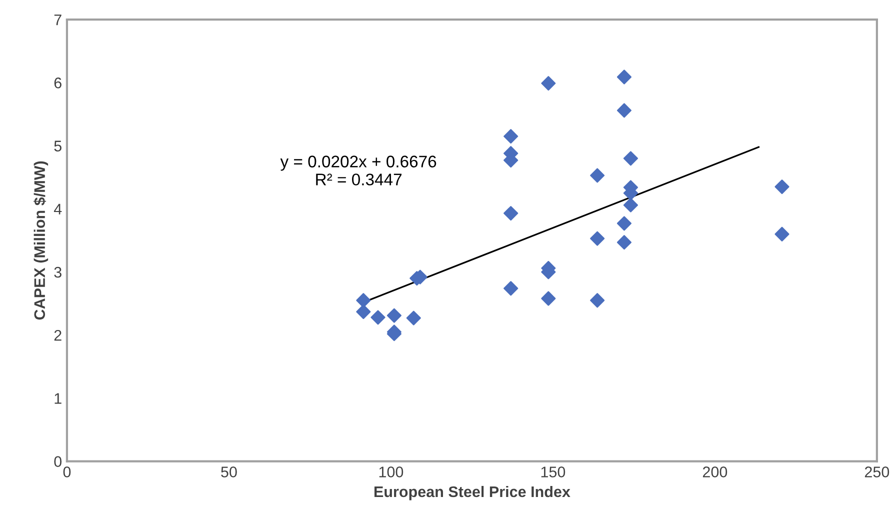 The height and width of the screenshot is (529, 893). I want to click on x-tick-label: 50, so click(229, 472).